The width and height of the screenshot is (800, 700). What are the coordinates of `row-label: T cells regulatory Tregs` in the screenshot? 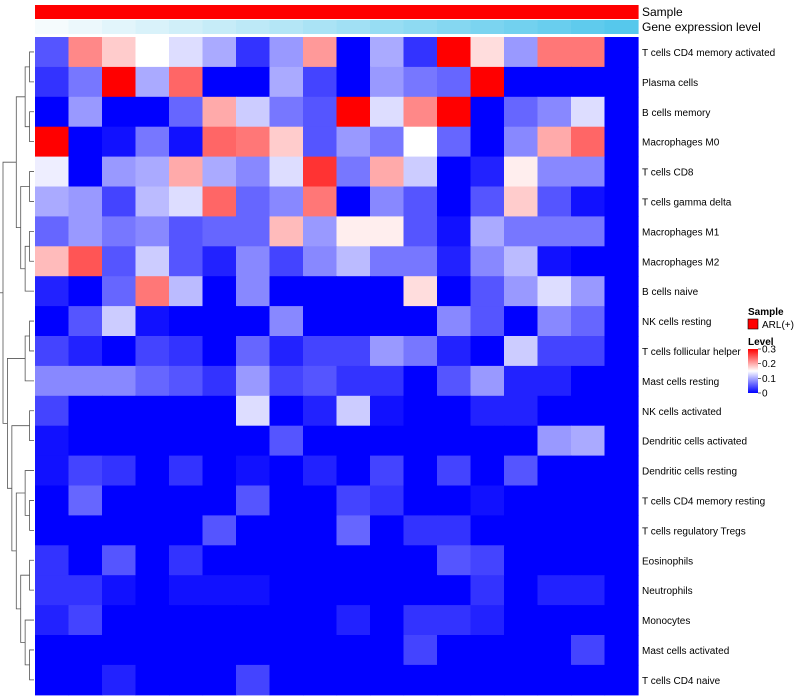 It's located at (694, 531).